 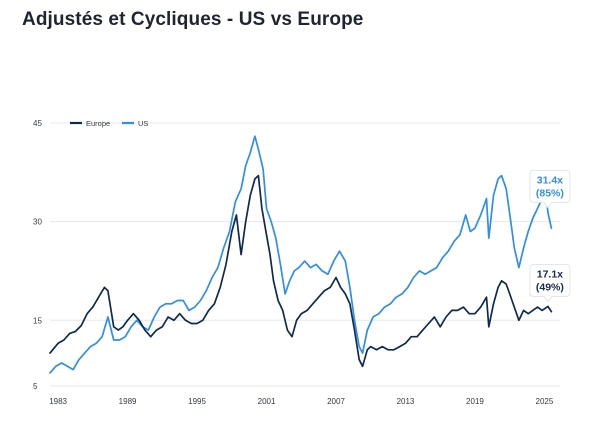 What do you see at coordinates (128, 401) in the screenshot?
I see `x-tick-label: 1989` at bounding box center [128, 401].